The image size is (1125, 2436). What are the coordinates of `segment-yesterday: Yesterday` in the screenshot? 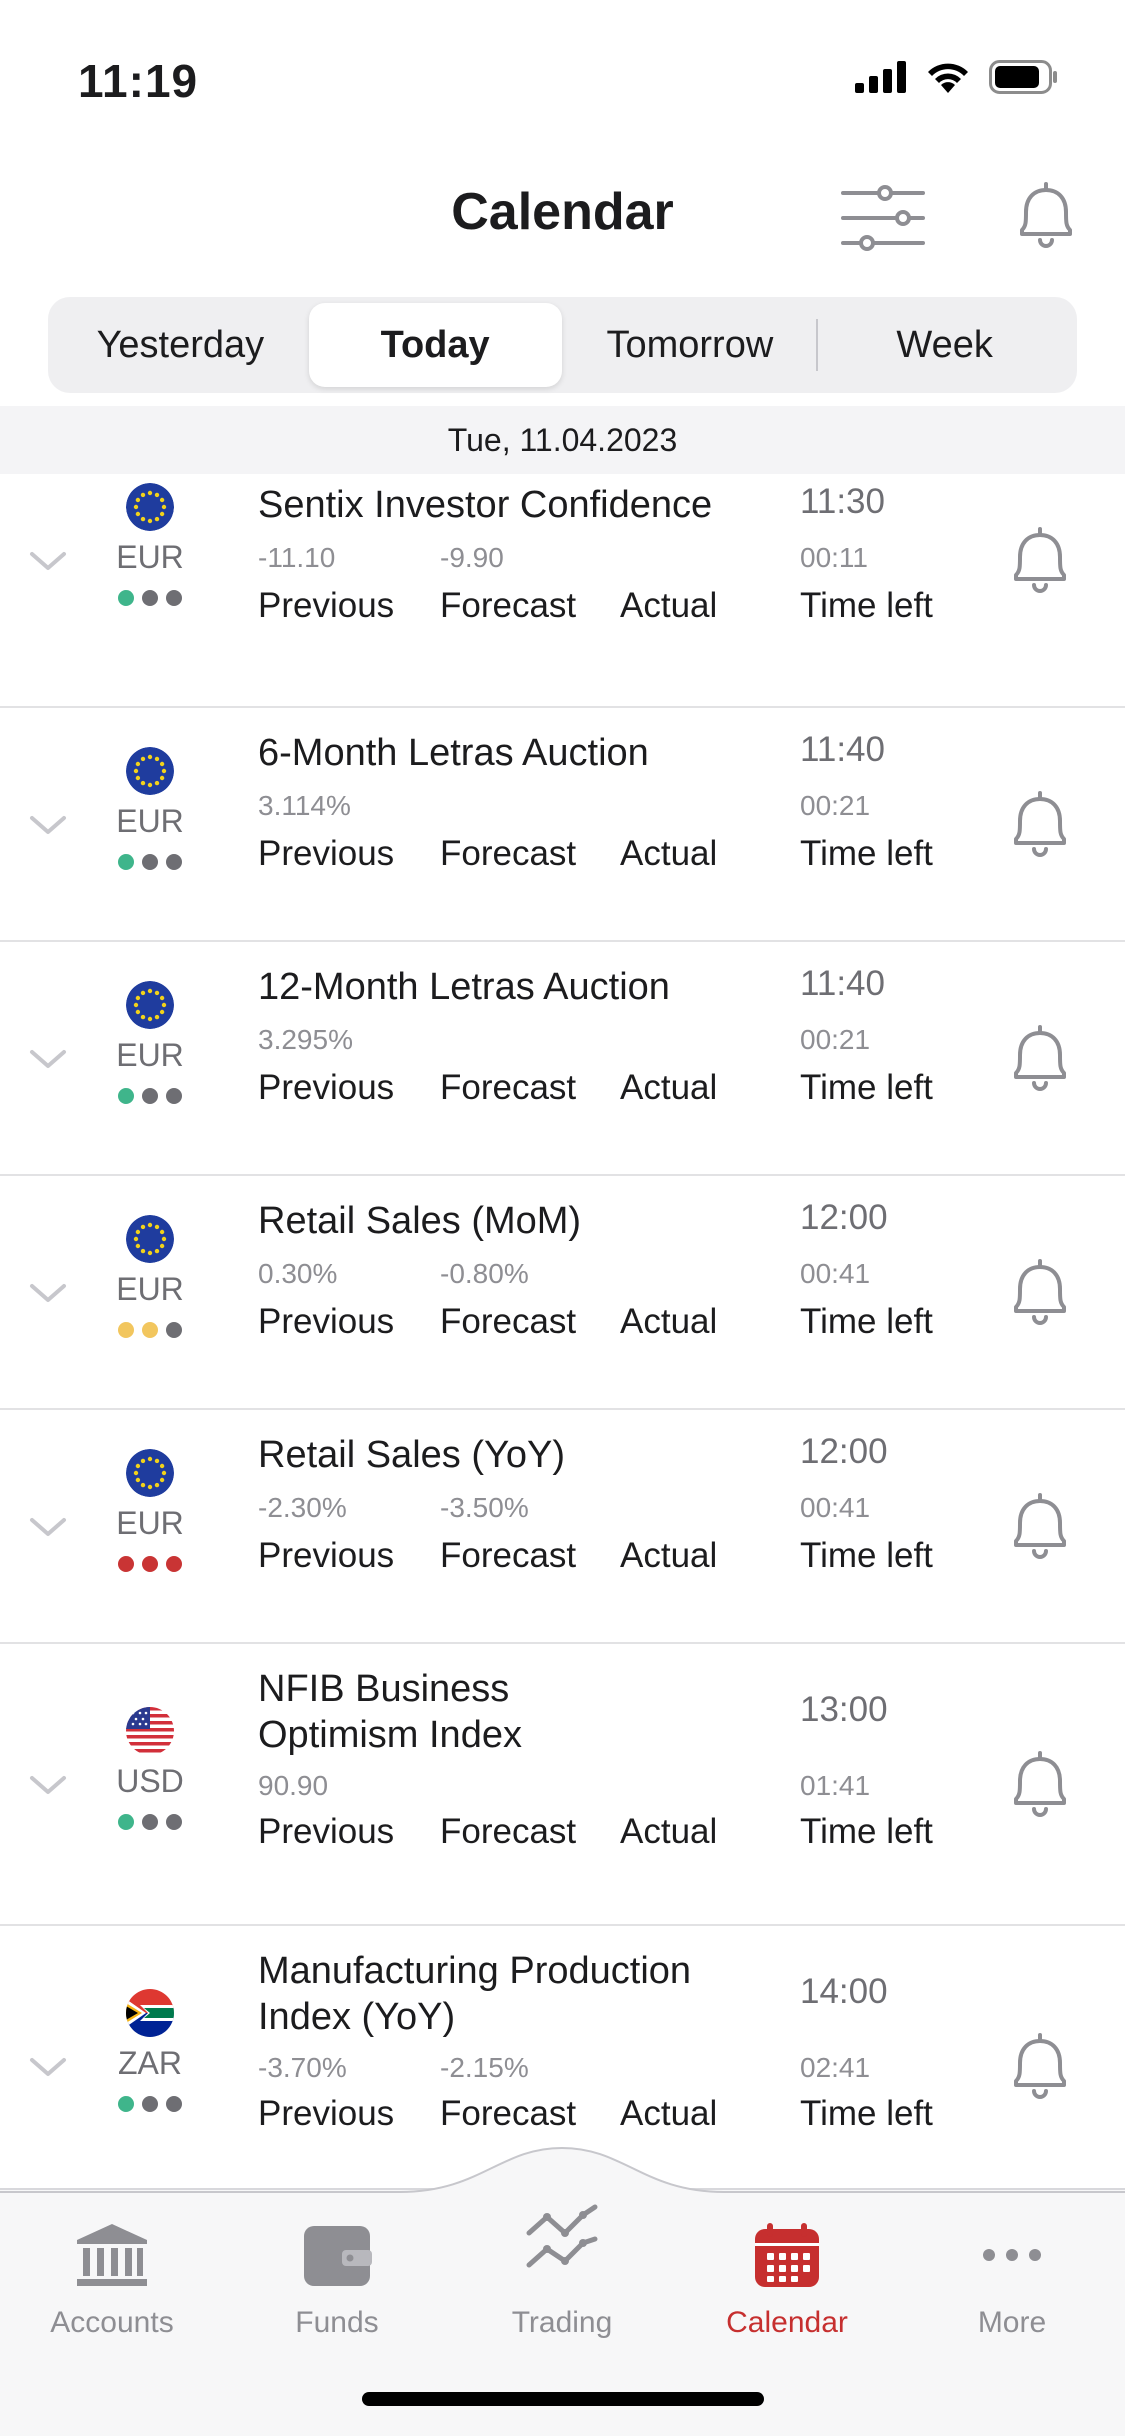 It's located at (180, 344).